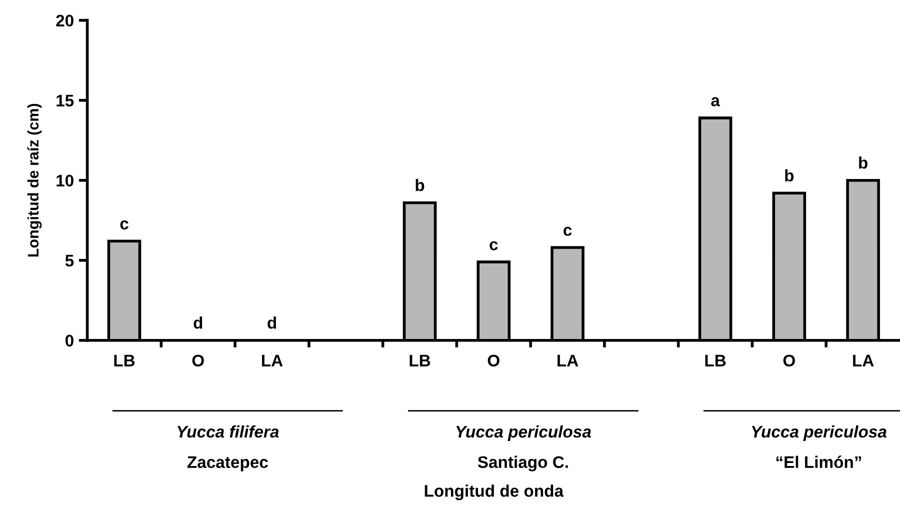 This screenshot has width=900, height=508. Describe the element at coordinates (69, 340) in the screenshot. I see `y-tick-label: 0` at that location.